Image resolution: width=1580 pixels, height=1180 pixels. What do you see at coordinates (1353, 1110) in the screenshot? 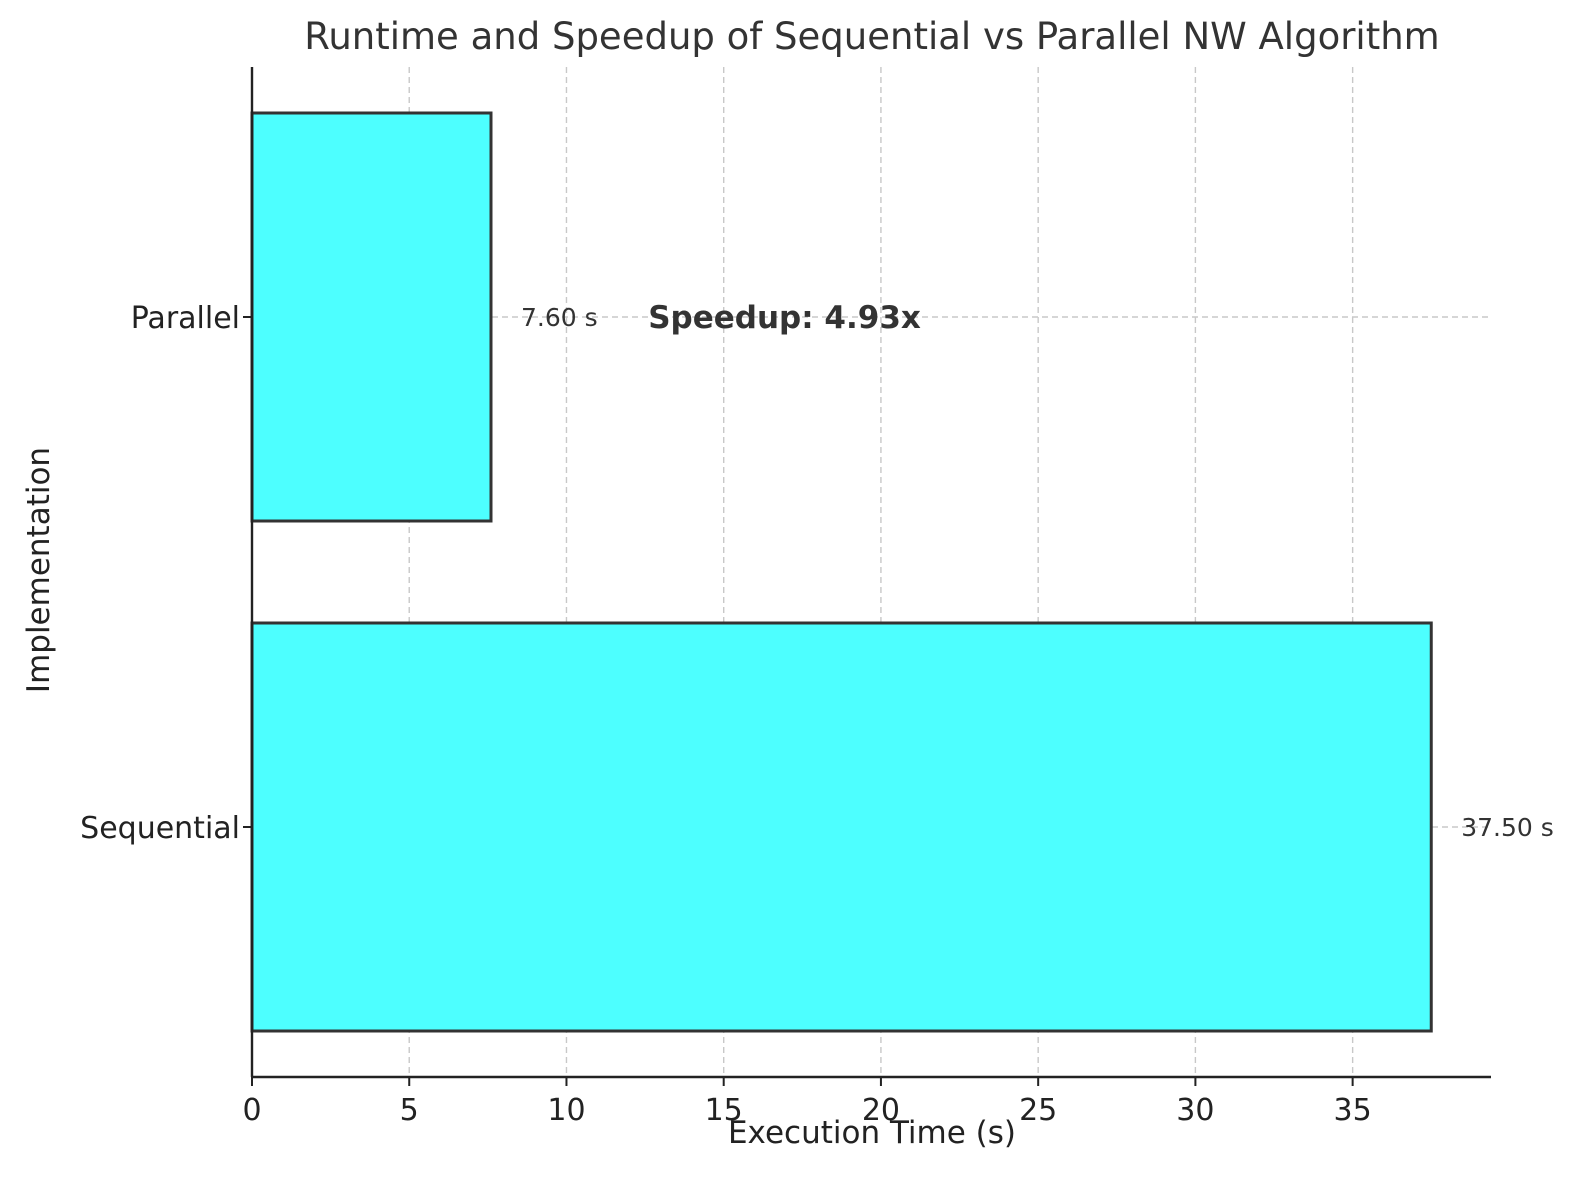
I see `x-tick-label: 35` at bounding box center [1353, 1110].